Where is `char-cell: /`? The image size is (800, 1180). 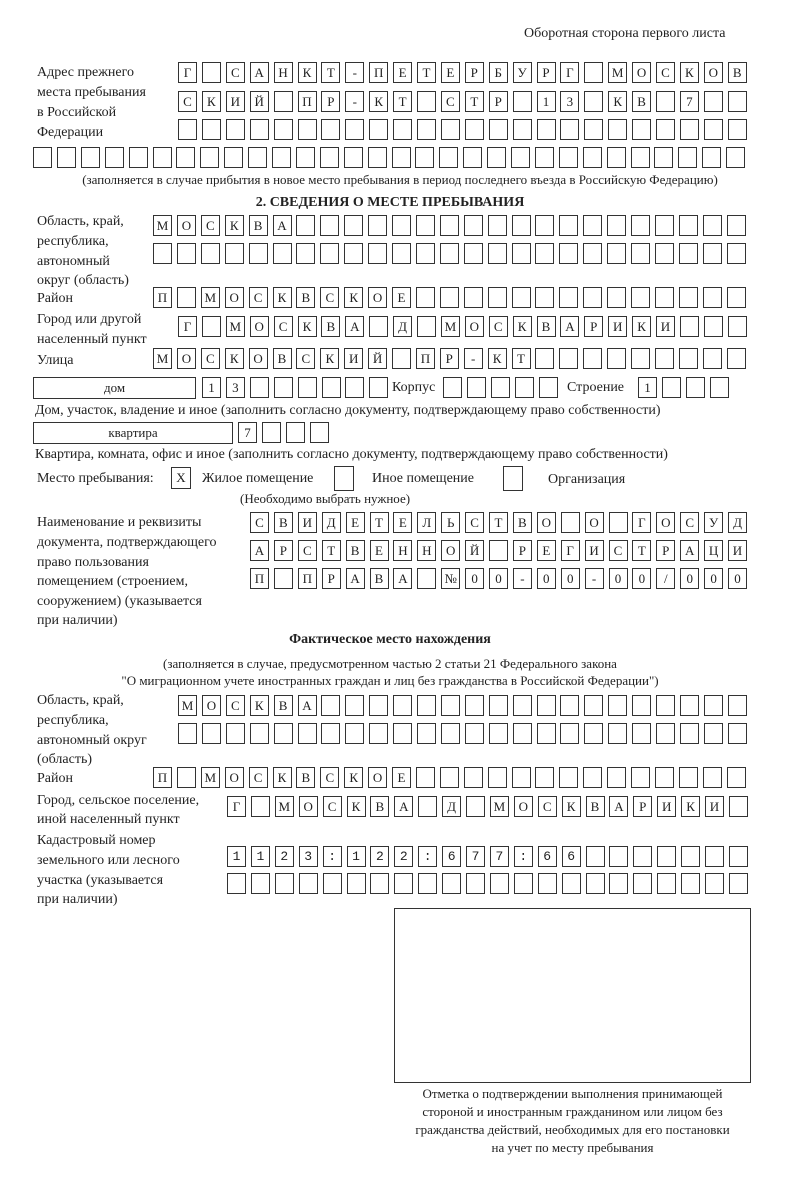
char-cell: / is located at coordinates (666, 578).